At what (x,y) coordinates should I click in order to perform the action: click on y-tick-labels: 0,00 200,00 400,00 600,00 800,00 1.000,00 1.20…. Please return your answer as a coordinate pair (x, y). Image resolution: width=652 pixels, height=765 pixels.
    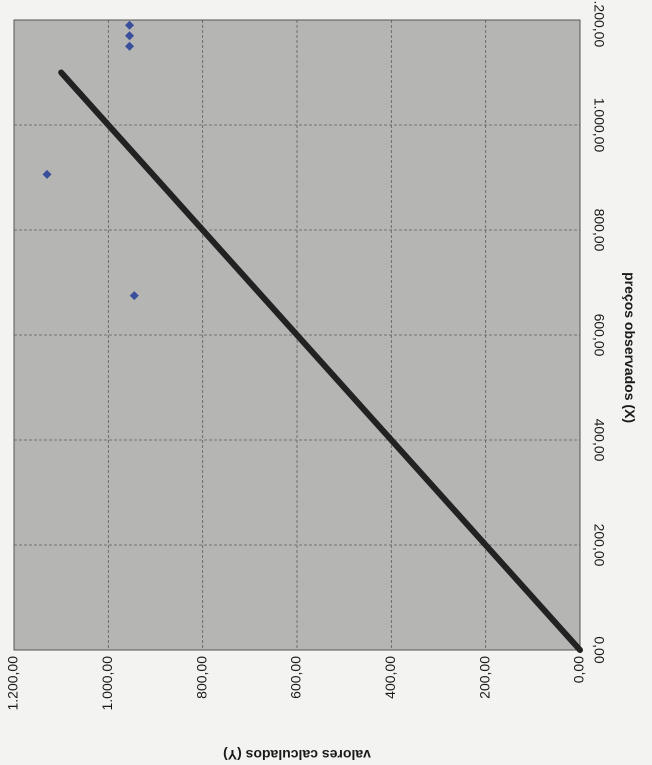
    Looking at the image, I should click on (296, 683).